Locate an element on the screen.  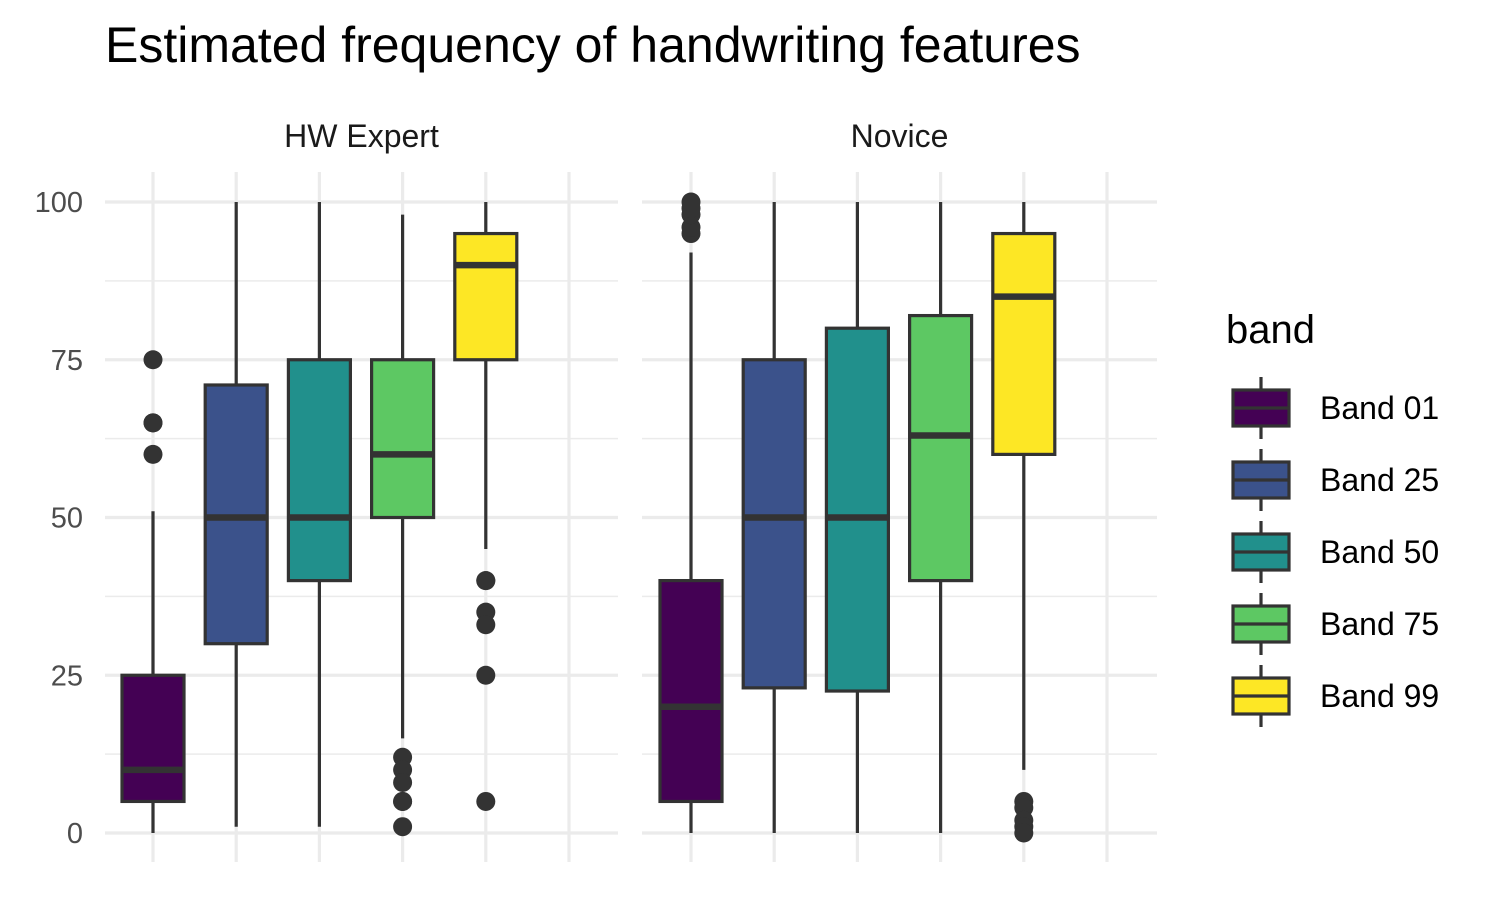
legend-item: Band 01 is located at coordinates (1335, 408).